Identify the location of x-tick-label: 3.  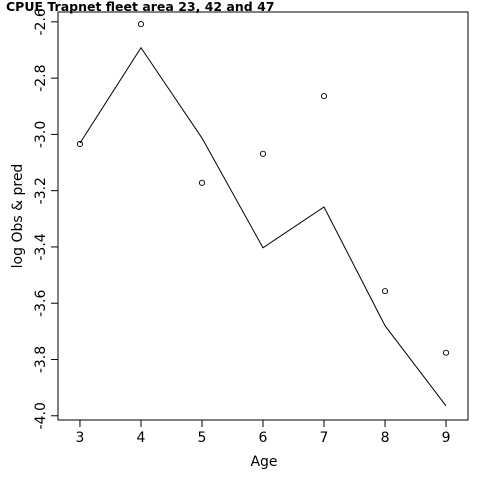
(80, 438).